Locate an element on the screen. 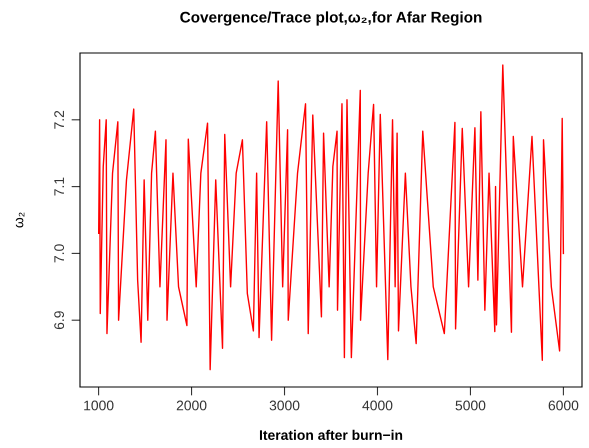 Image resolution: width=589 pixels, height=448 pixels. x-axis-title: Iteration after burn−in is located at coordinates (331, 435).